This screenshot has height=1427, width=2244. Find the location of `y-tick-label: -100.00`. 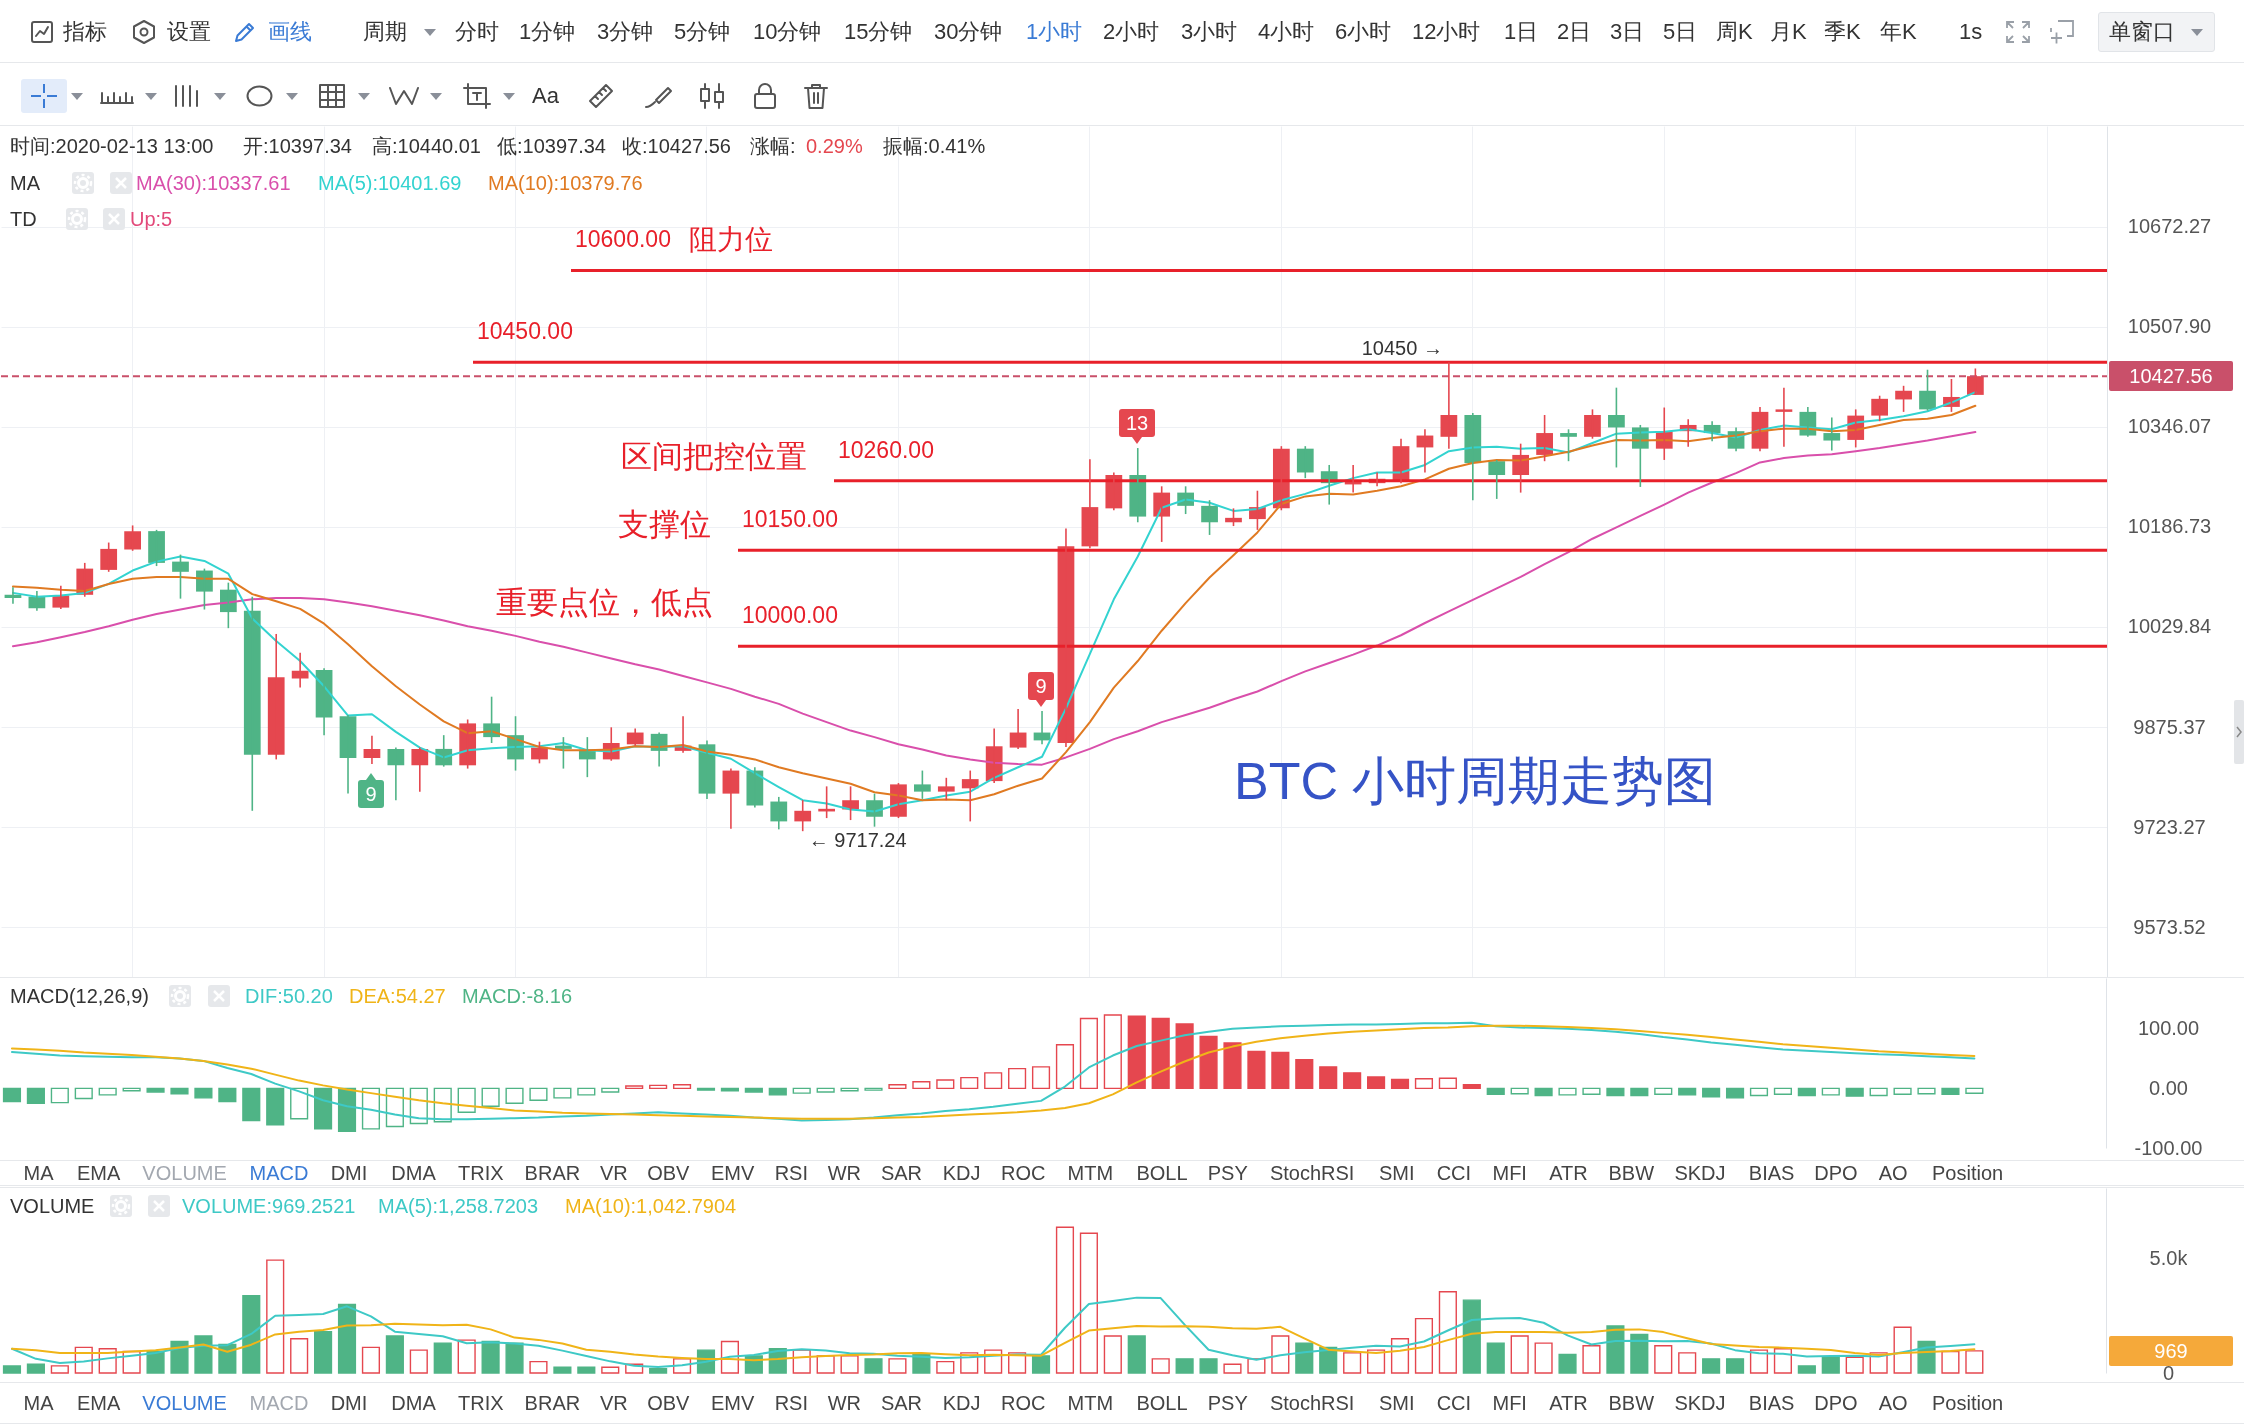

y-tick-label: -100.00 is located at coordinates (2168, 1147).